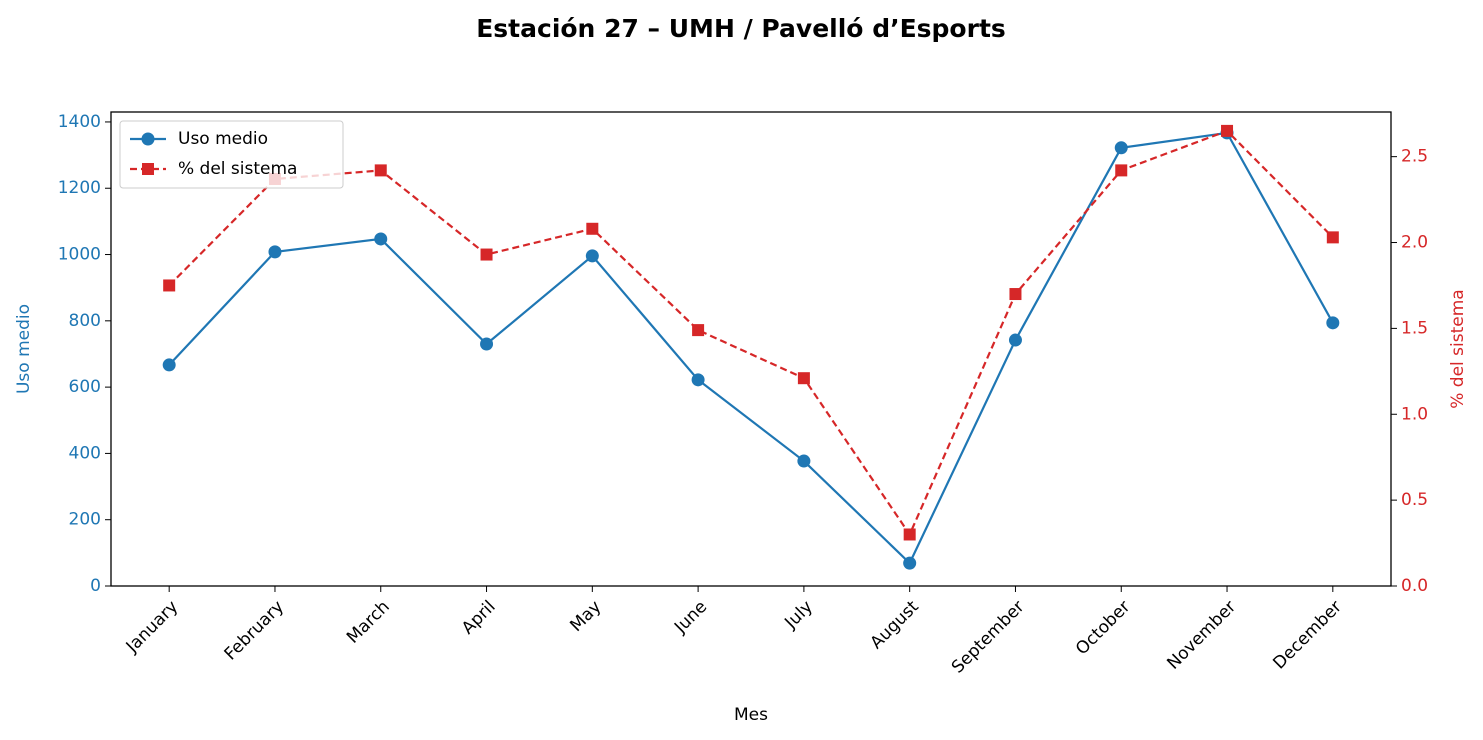  What do you see at coordinates (751, 715) in the screenshot?
I see `x-axis-label: Mes` at bounding box center [751, 715].